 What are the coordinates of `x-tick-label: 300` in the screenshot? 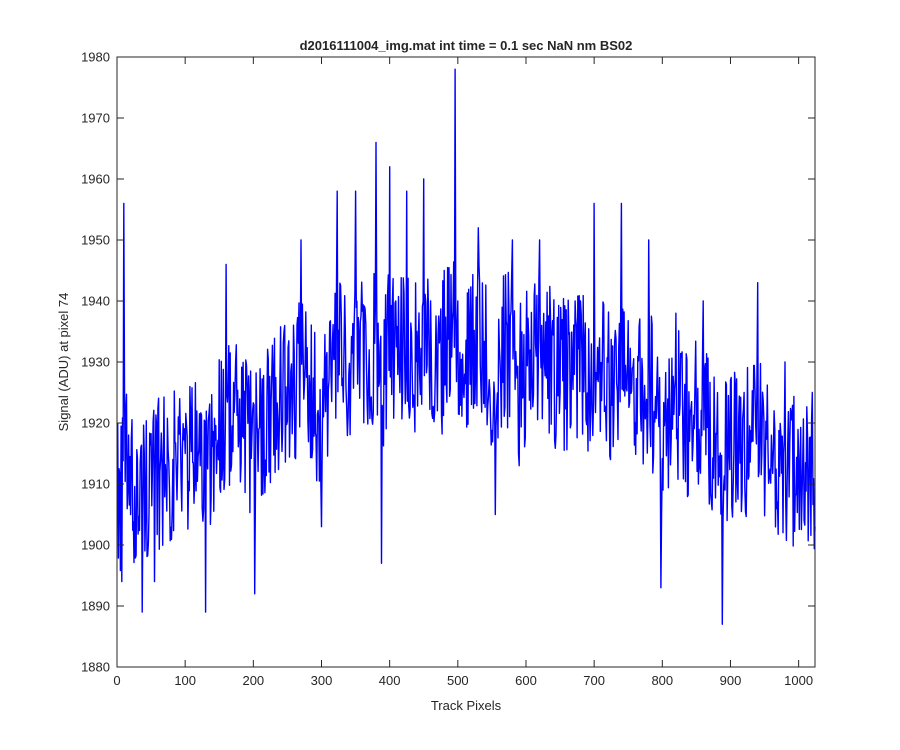 It's located at (322, 680).